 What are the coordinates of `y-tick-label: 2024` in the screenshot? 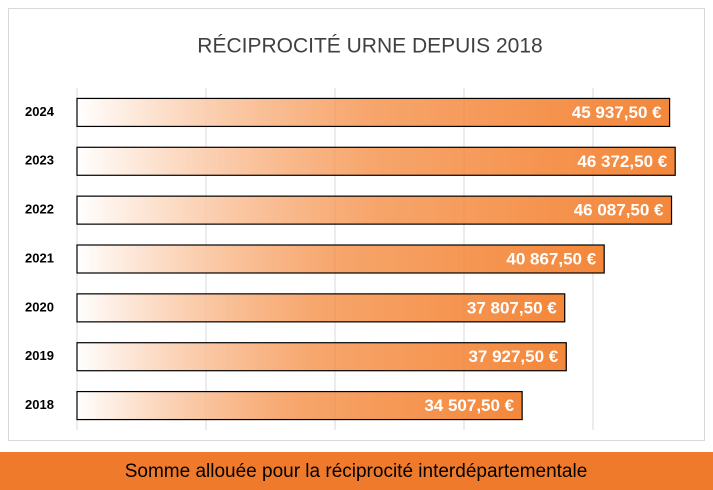 It's located at (40, 111).